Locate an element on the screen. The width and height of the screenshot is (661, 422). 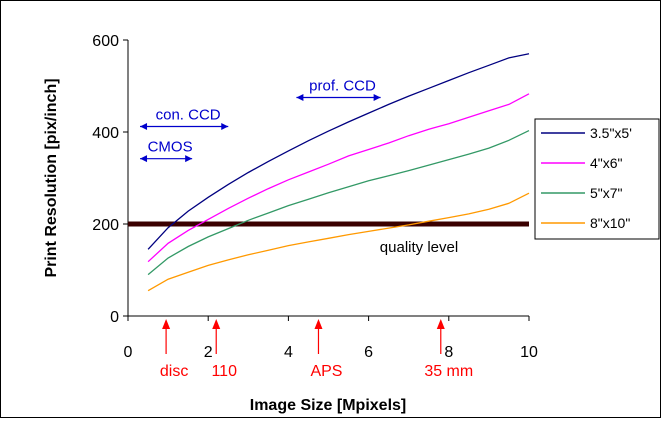
x-tick-label: 10 is located at coordinates (529, 352).